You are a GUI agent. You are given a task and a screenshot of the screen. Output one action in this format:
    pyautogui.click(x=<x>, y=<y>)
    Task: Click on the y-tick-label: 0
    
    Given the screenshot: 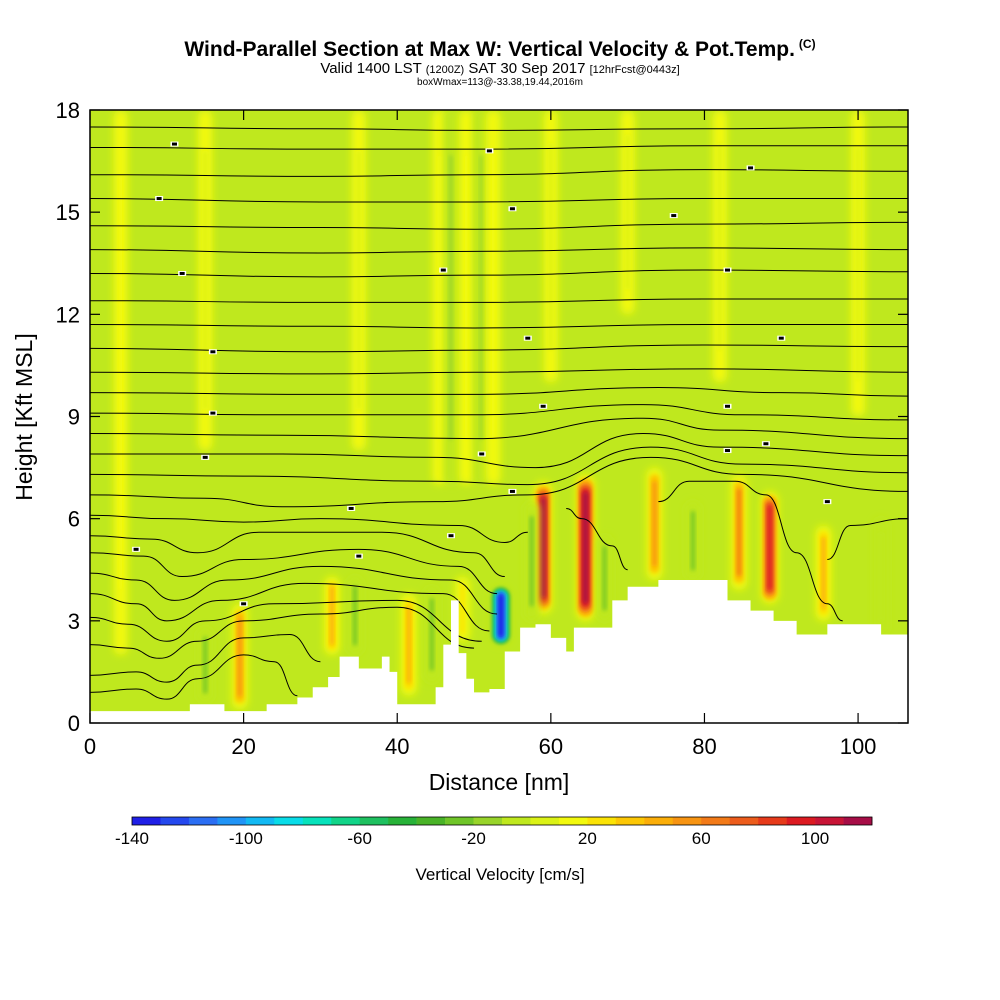 What is the action you would take?
    pyautogui.click(x=74, y=723)
    